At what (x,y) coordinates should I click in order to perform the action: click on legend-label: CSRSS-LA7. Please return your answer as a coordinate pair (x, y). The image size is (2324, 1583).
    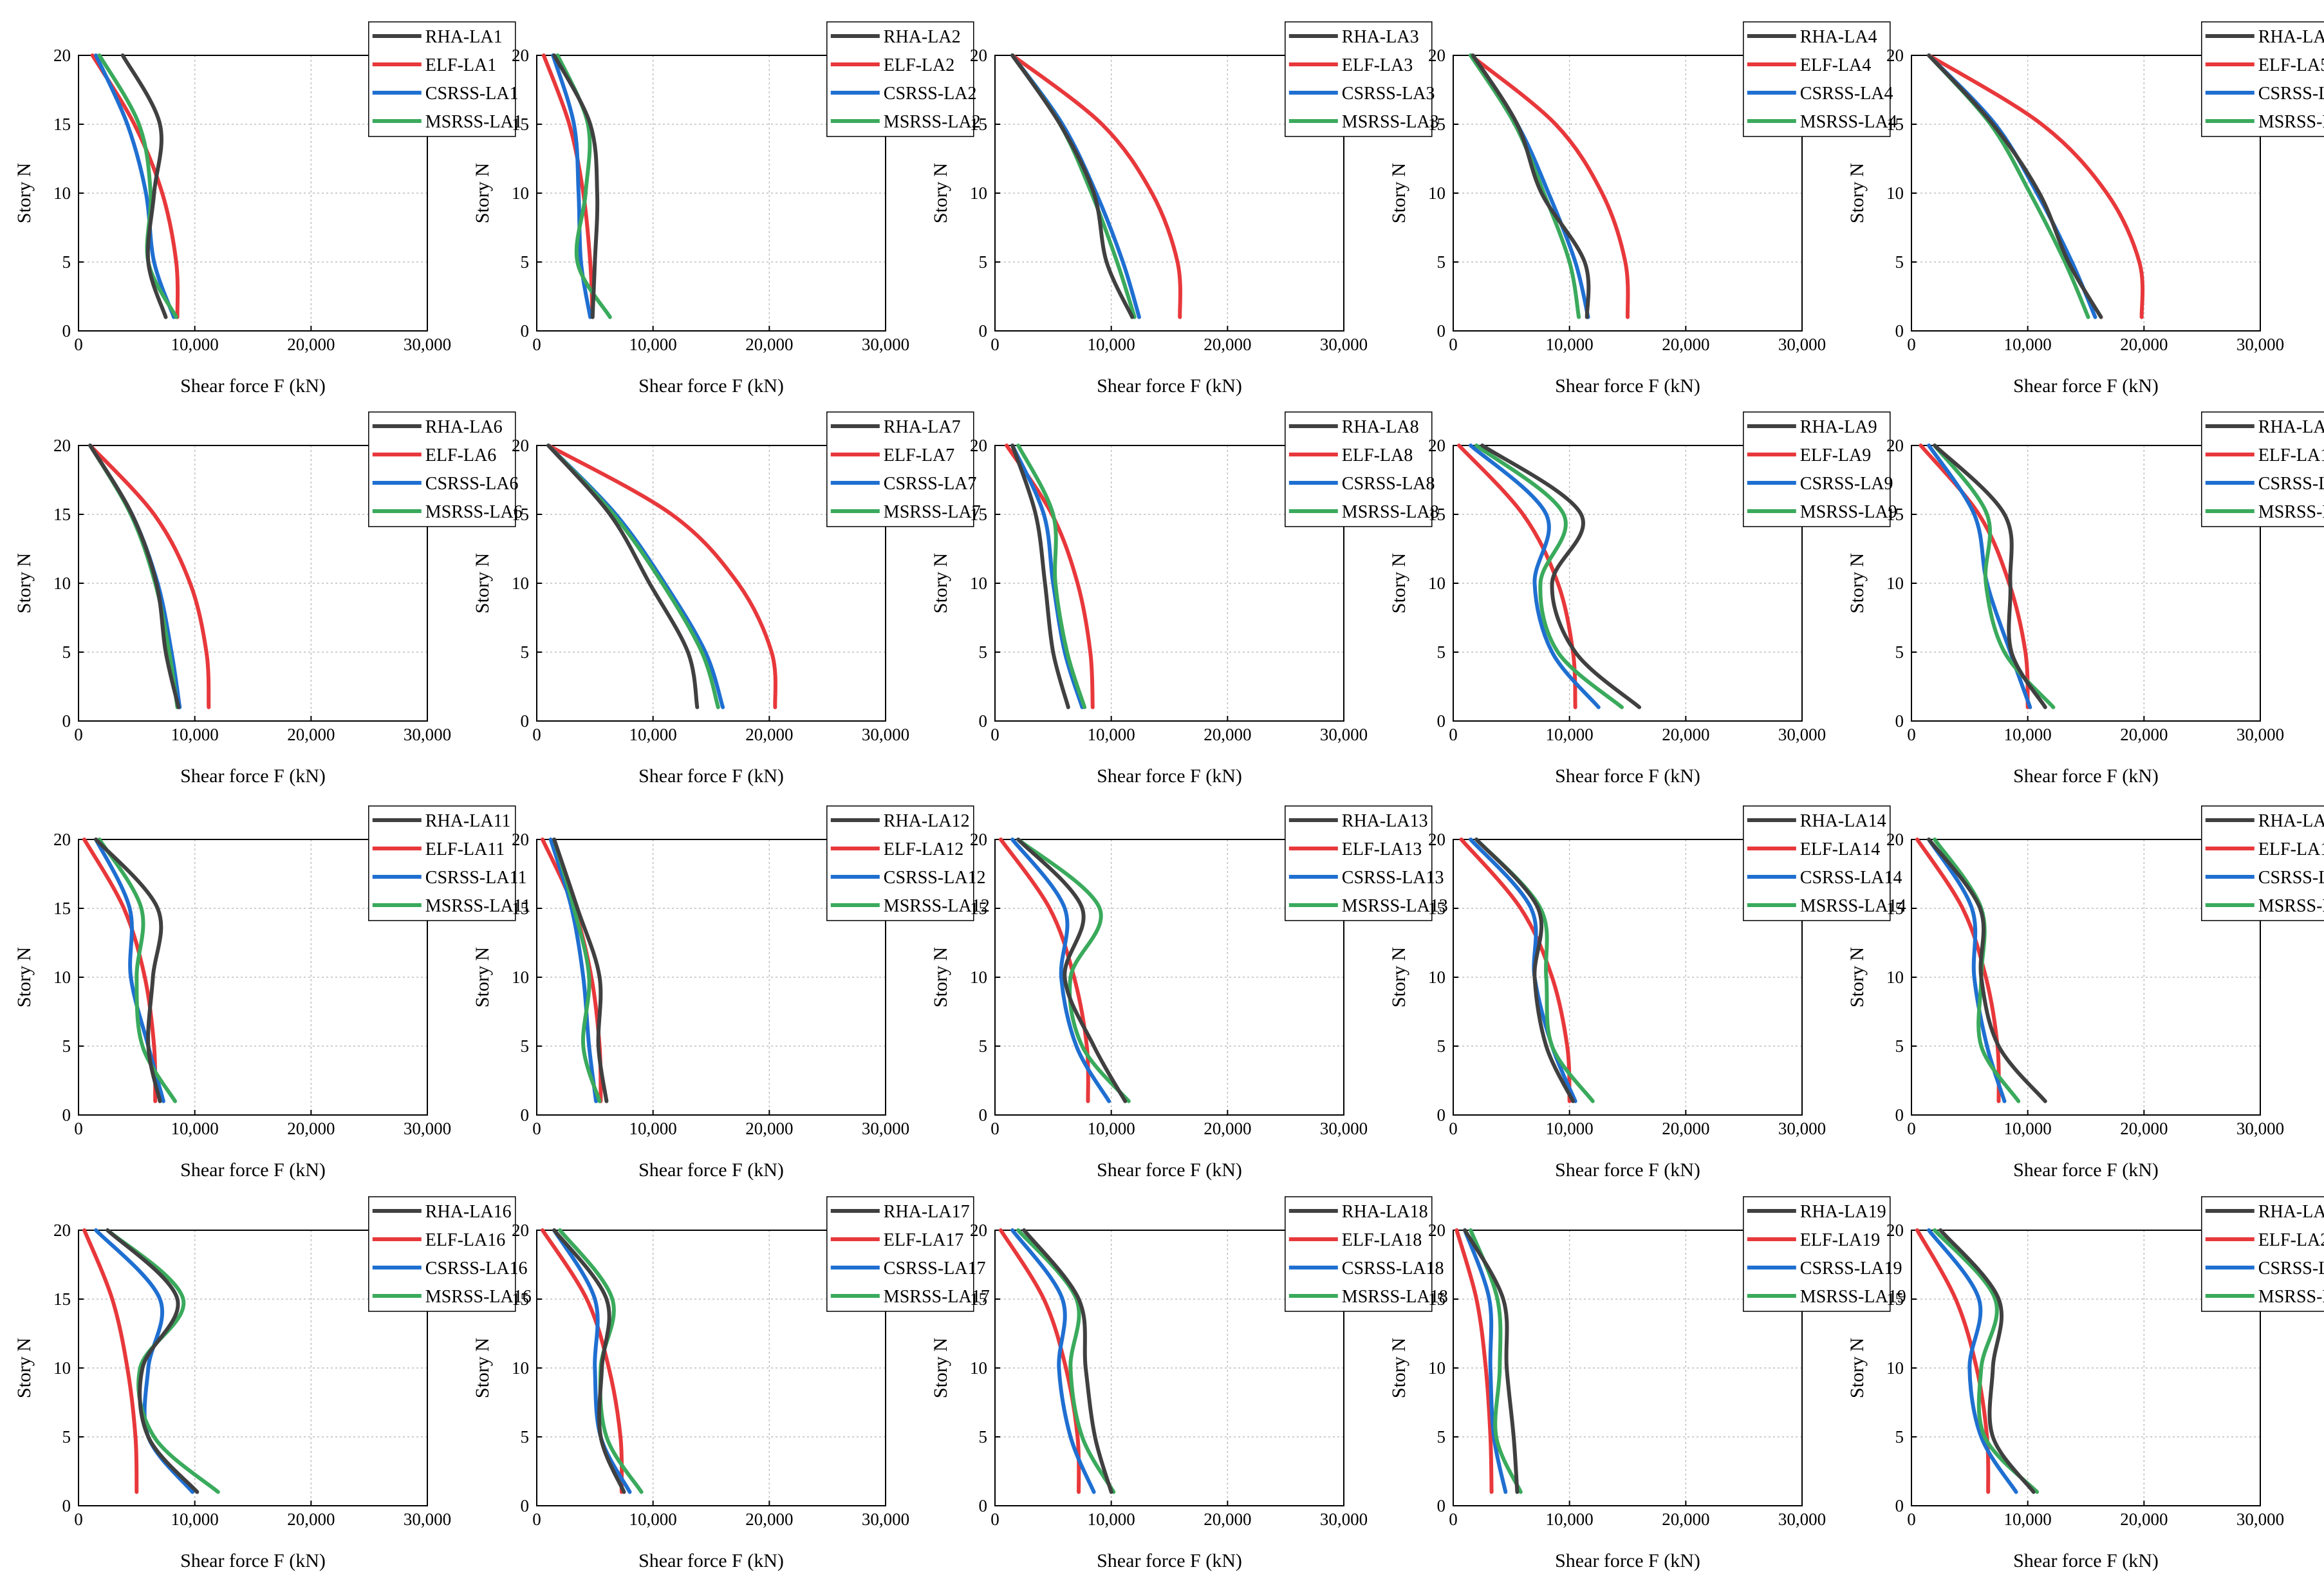
    Looking at the image, I should click on (930, 484).